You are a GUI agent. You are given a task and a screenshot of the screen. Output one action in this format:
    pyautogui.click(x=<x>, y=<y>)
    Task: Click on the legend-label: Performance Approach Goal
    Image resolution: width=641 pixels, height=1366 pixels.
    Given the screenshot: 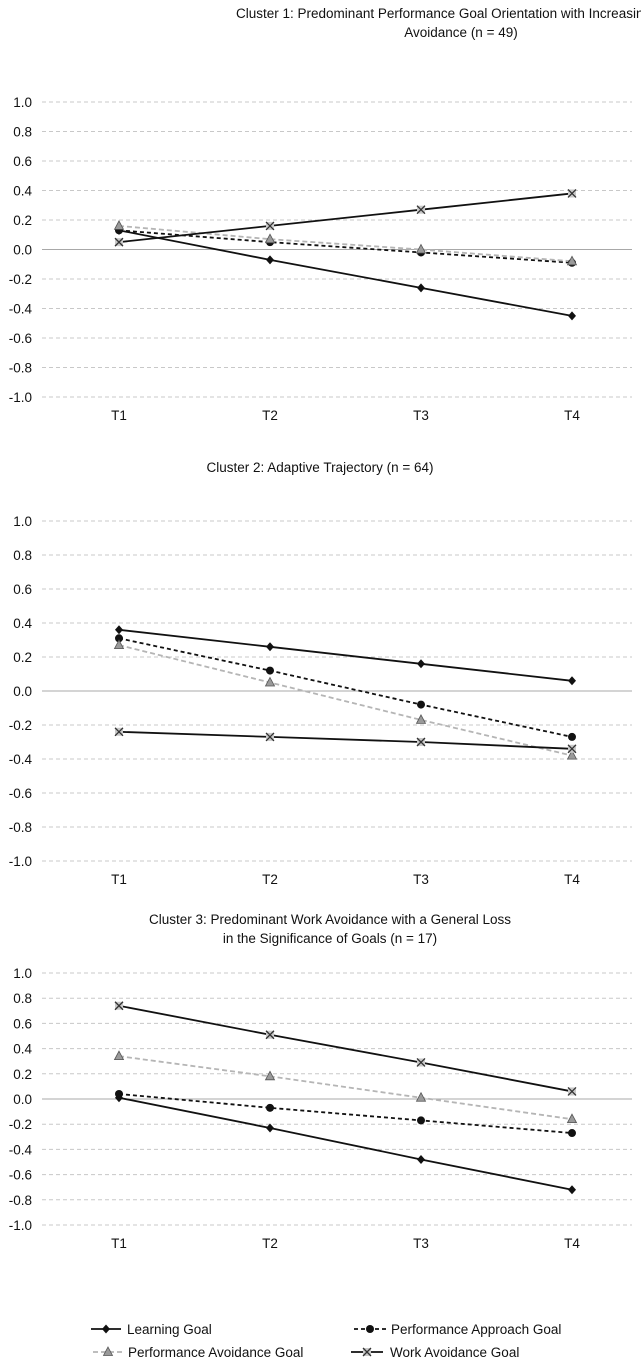 What is the action you would take?
    pyautogui.click(x=476, y=1329)
    